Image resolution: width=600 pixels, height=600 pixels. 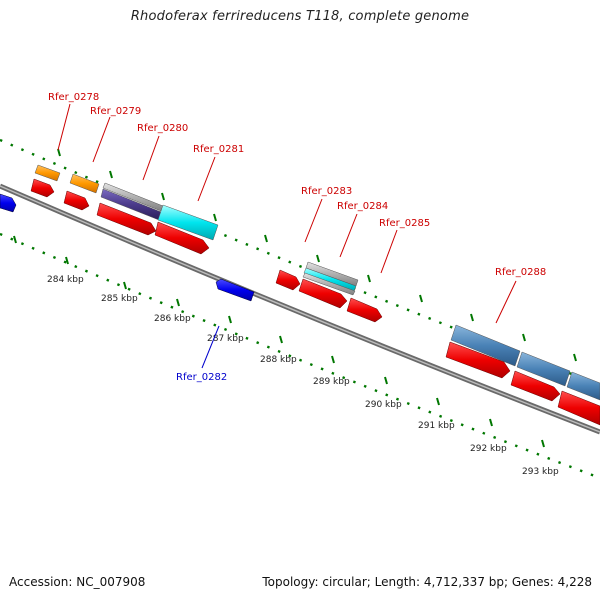 What do you see at coordinates (278, 360) in the screenshot?
I see `scale-label: 288 kbp` at bounding box center [278, 360].